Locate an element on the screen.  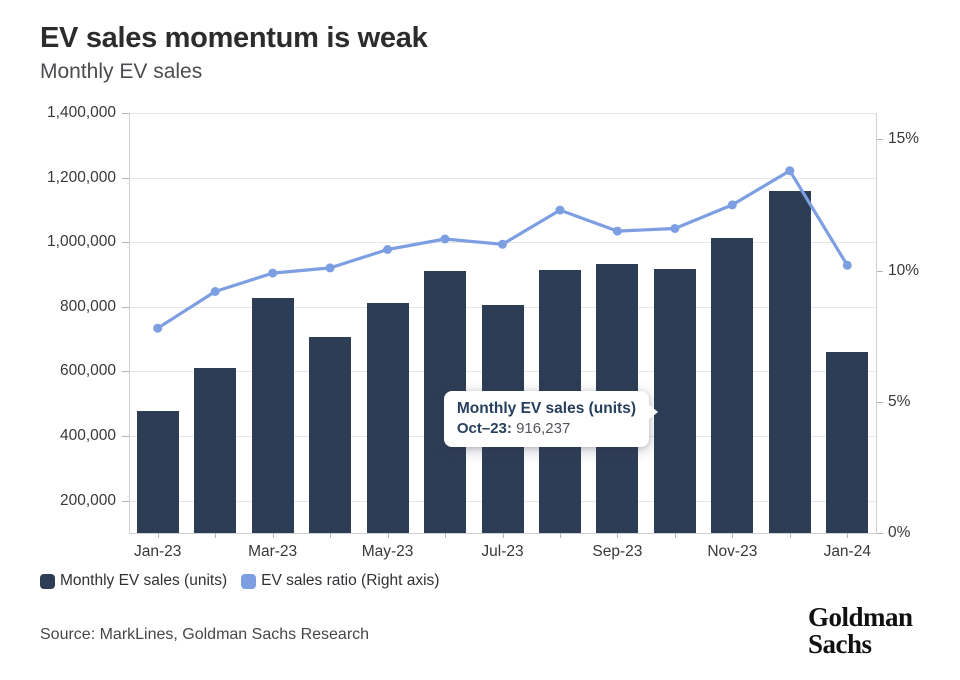
legend-label-monthly-ev-sales: Monthly EV sales (units) is located at coordinates (144, 580).